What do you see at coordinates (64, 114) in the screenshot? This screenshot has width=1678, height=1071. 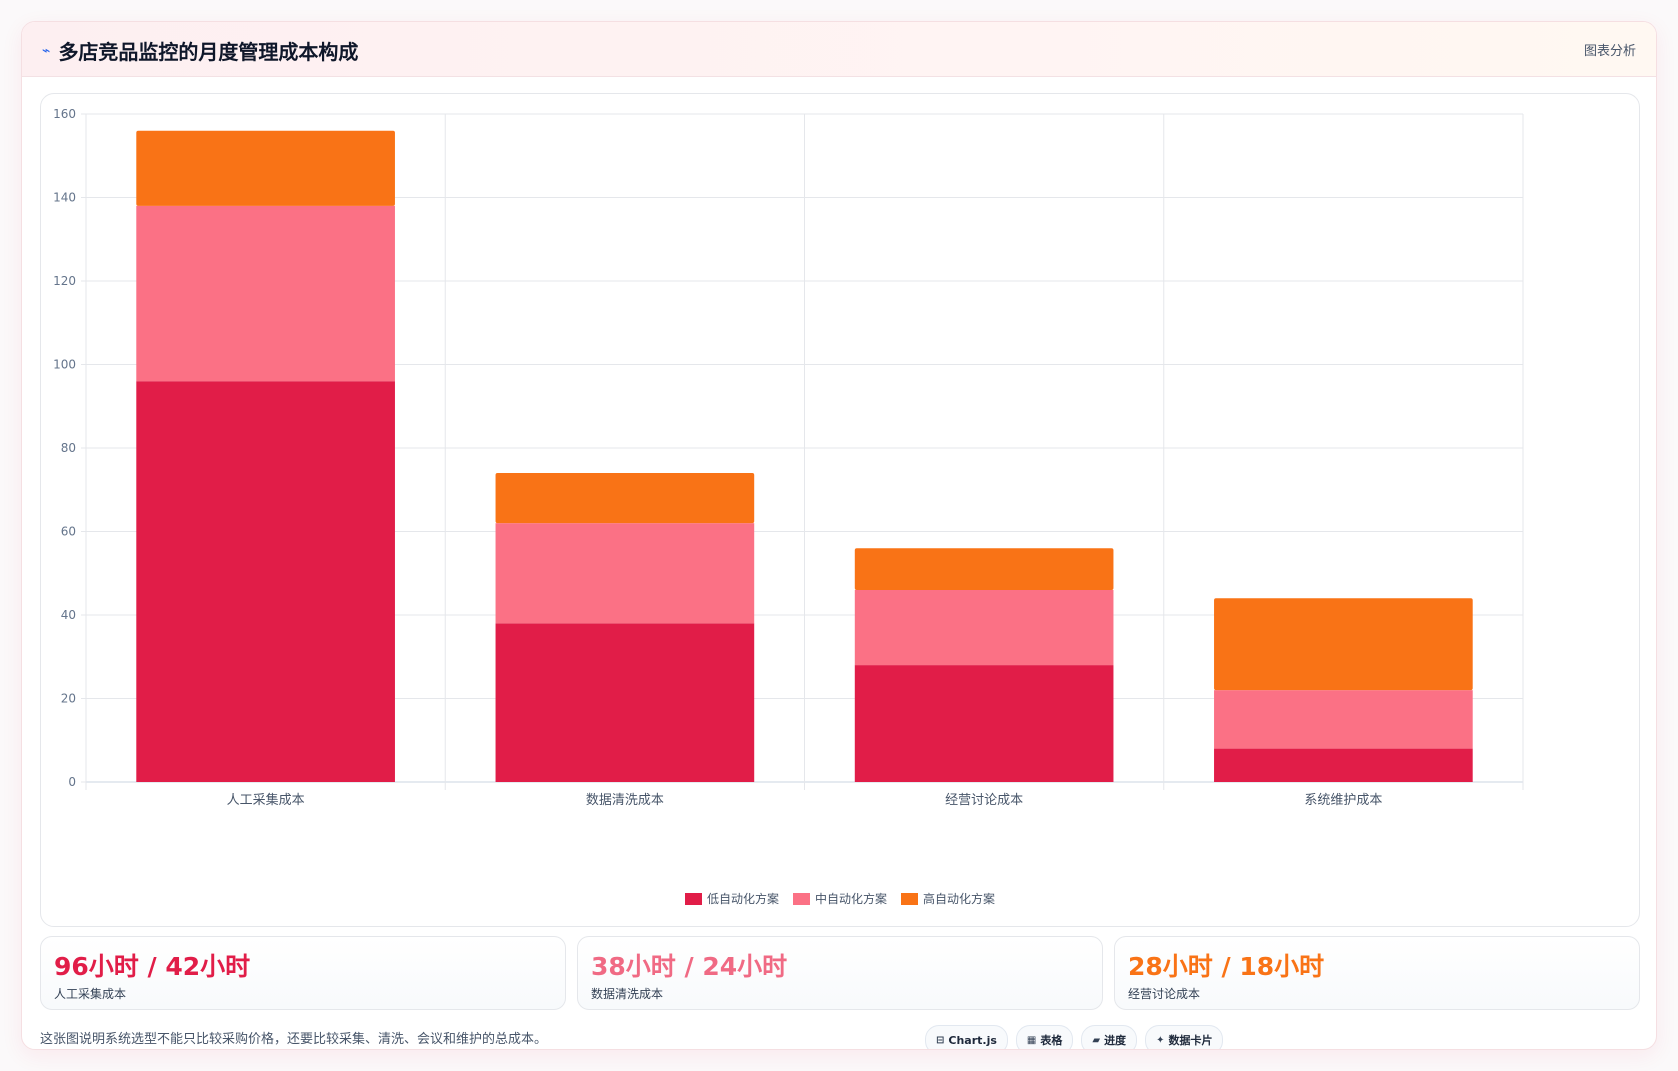 I see `y-tick-label: 160` at bounding box center [64, 114].